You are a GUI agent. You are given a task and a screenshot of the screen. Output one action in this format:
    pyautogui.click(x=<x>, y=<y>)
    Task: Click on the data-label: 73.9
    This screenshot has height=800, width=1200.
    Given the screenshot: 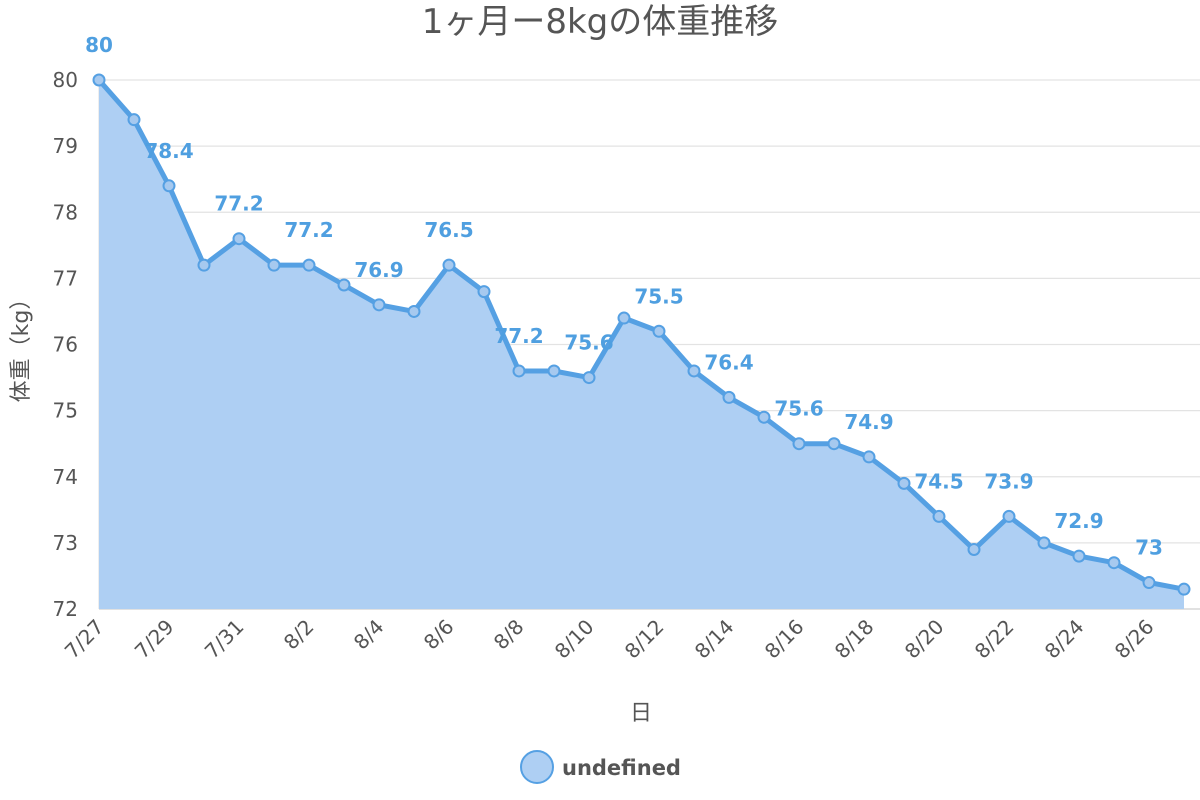 What is the action you would take?
    pyautogui.click(x=1008, y=481)
    